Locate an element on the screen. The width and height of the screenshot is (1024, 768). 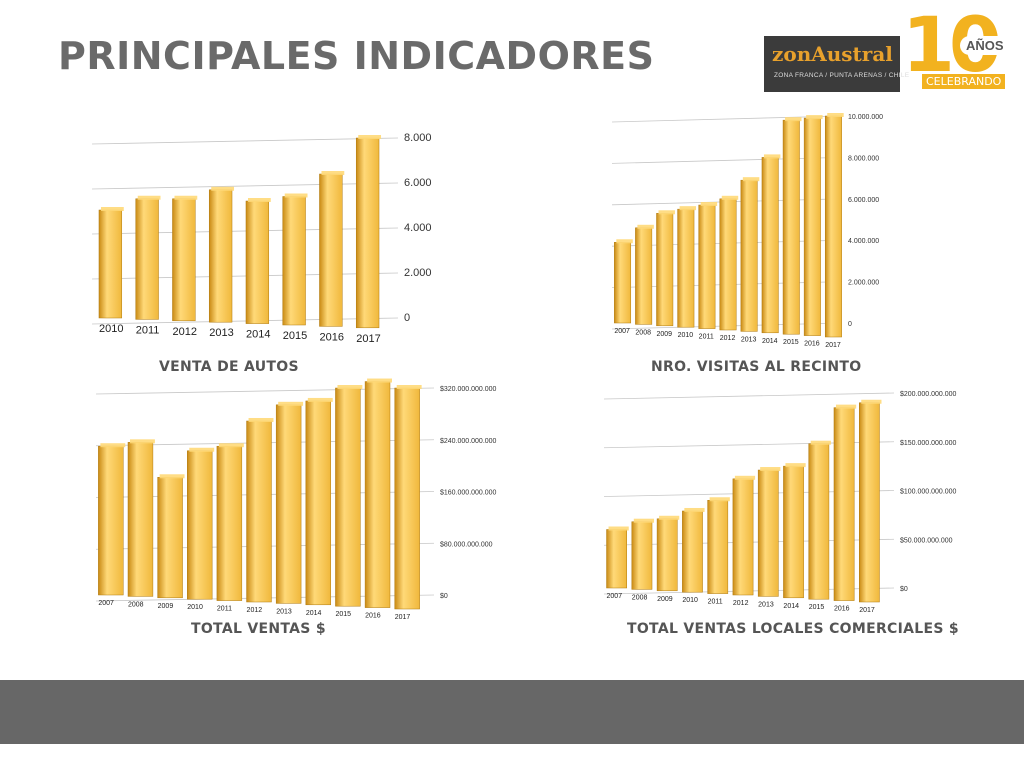
x-tick-label: 2007 is located at coordinates (615, 596).